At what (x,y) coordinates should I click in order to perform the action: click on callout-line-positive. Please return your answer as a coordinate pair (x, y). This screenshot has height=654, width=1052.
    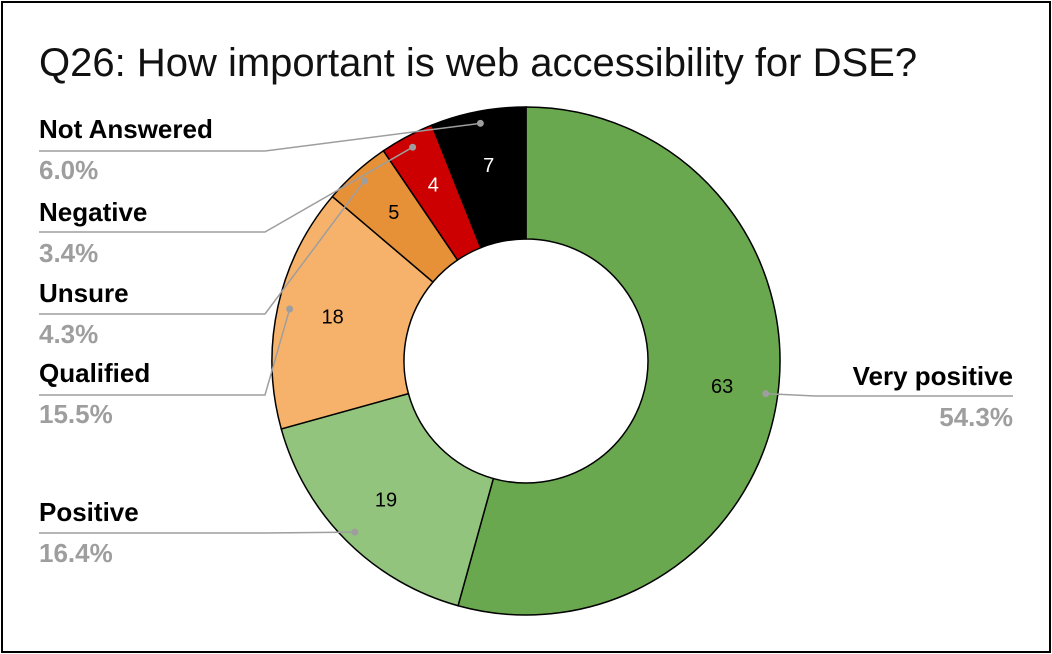
    Looking at the image, I should click on (197, 532).